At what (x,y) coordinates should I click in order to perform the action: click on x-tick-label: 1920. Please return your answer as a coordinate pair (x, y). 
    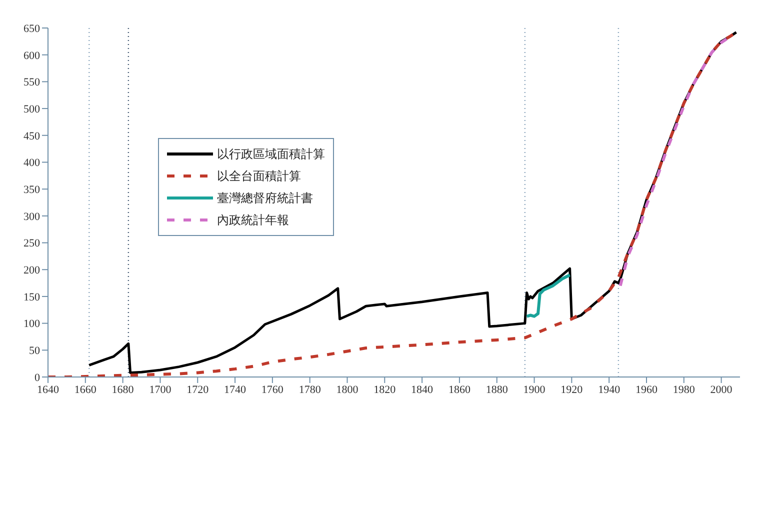
    Looking at the image, I should click on (572, 390).